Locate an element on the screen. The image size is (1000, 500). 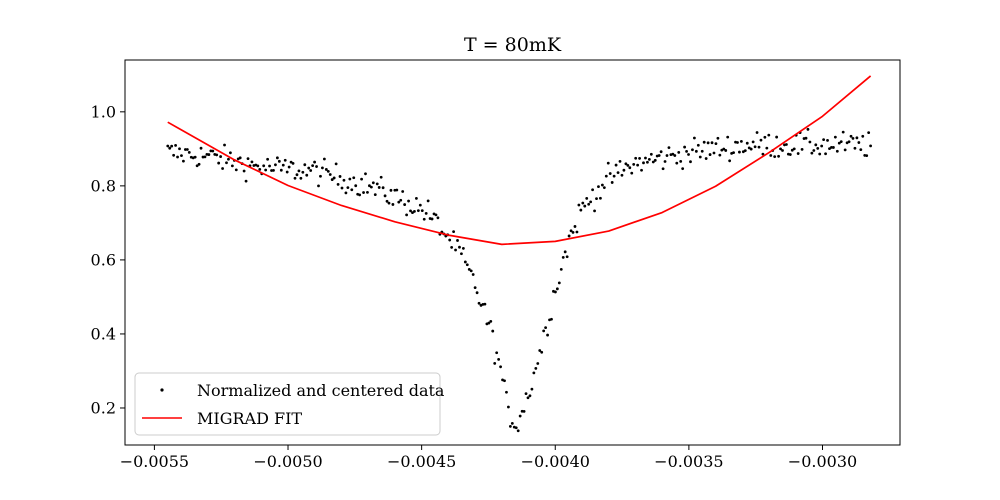
x-tick-label: −0.0030 is located at coordinates (822, 461).